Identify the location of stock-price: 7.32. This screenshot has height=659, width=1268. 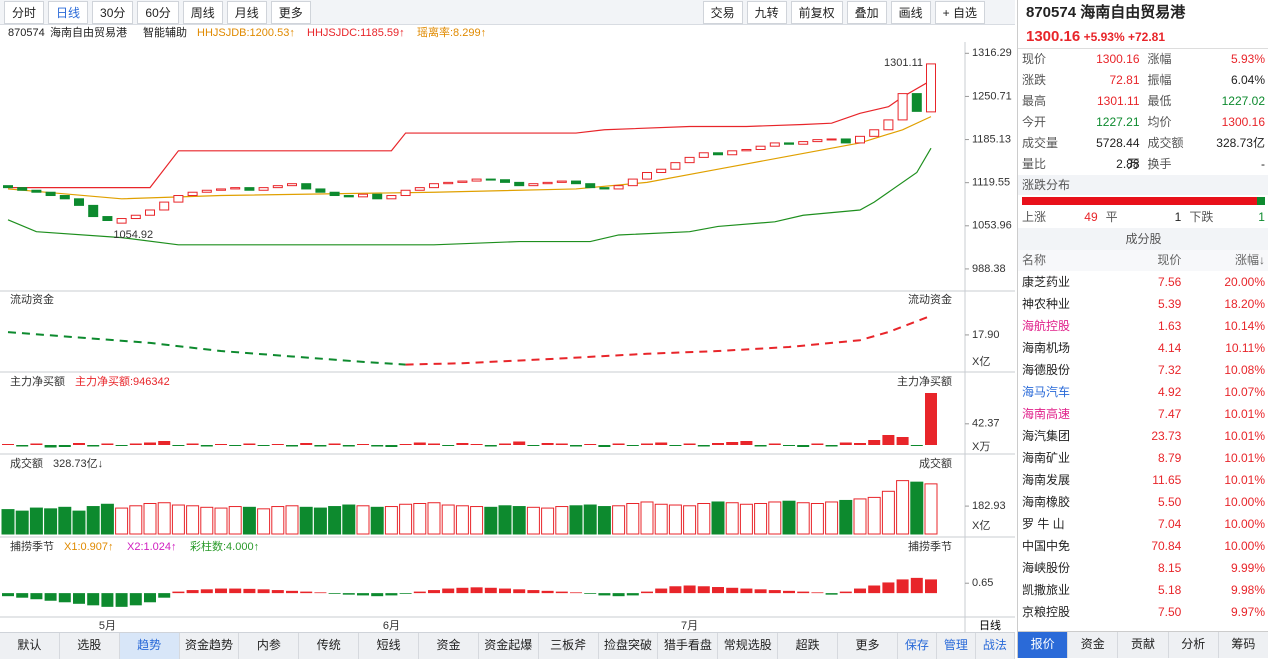
(1169, 370).